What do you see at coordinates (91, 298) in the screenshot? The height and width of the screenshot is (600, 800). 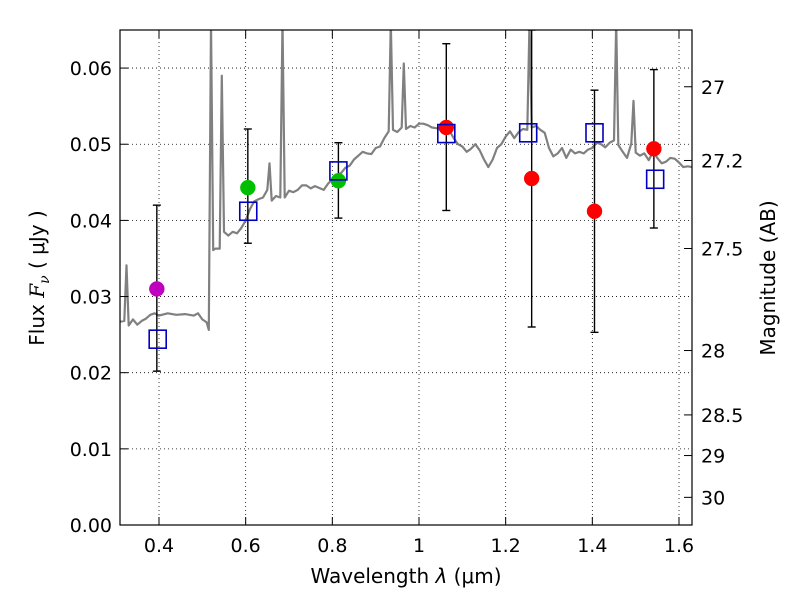 I see `y-tick-label: 0.03` at bounding box center [91, 298].